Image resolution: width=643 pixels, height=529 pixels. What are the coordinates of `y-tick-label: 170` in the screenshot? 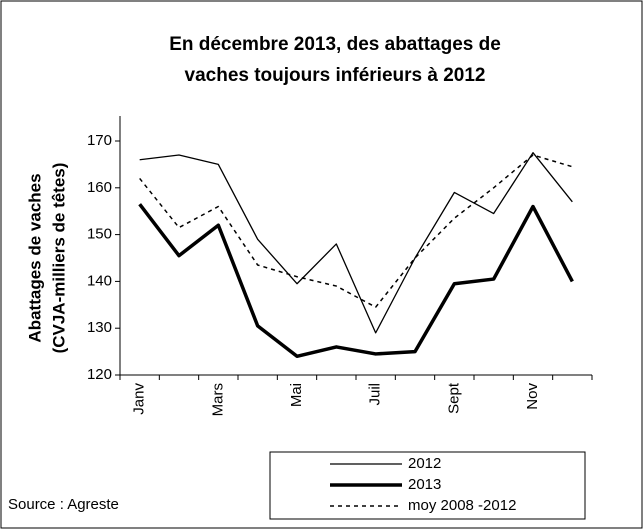 It's located at (99, 140).